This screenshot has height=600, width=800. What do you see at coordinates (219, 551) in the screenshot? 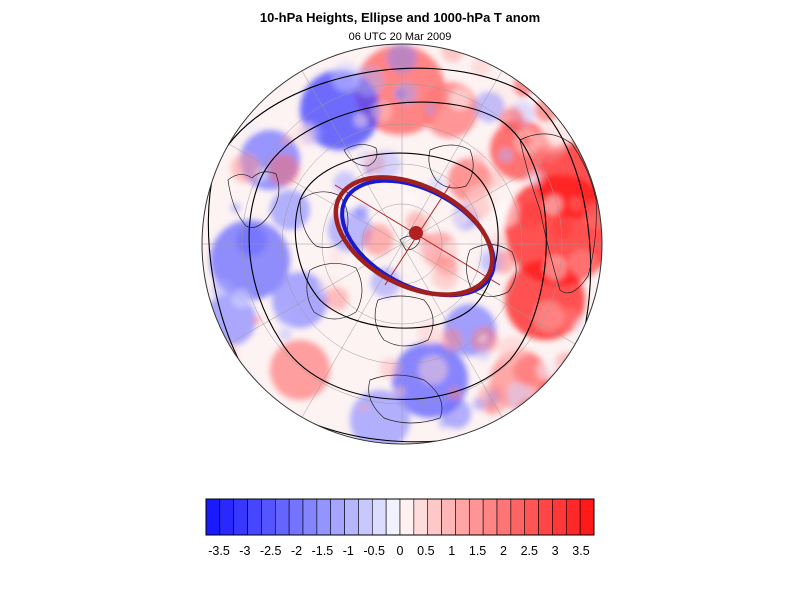
I see `colorbar-tick-label: -3.5` at bounding box center [219, 551].